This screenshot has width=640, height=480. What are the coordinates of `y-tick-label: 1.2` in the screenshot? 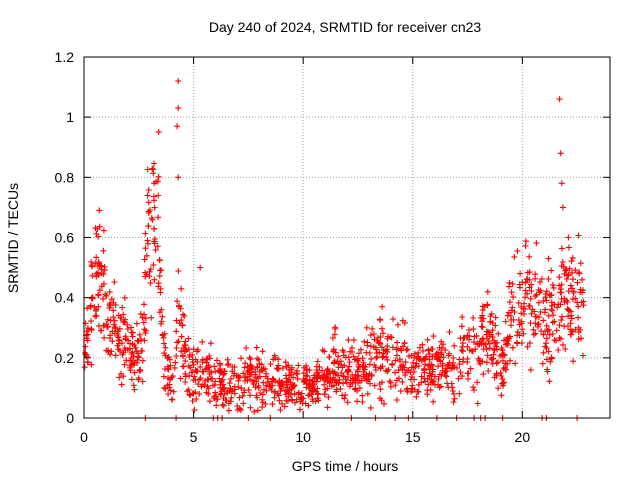 It's located at (65, 57).